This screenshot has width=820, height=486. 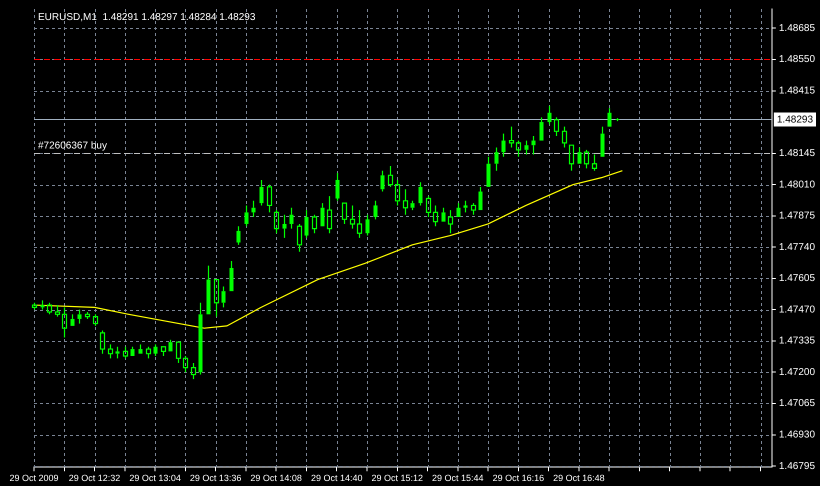 What do you see at coordinates (797, 154) in the screenshot?
I see `y-tick-label: 1.48145` at bounding box center [797, 154].